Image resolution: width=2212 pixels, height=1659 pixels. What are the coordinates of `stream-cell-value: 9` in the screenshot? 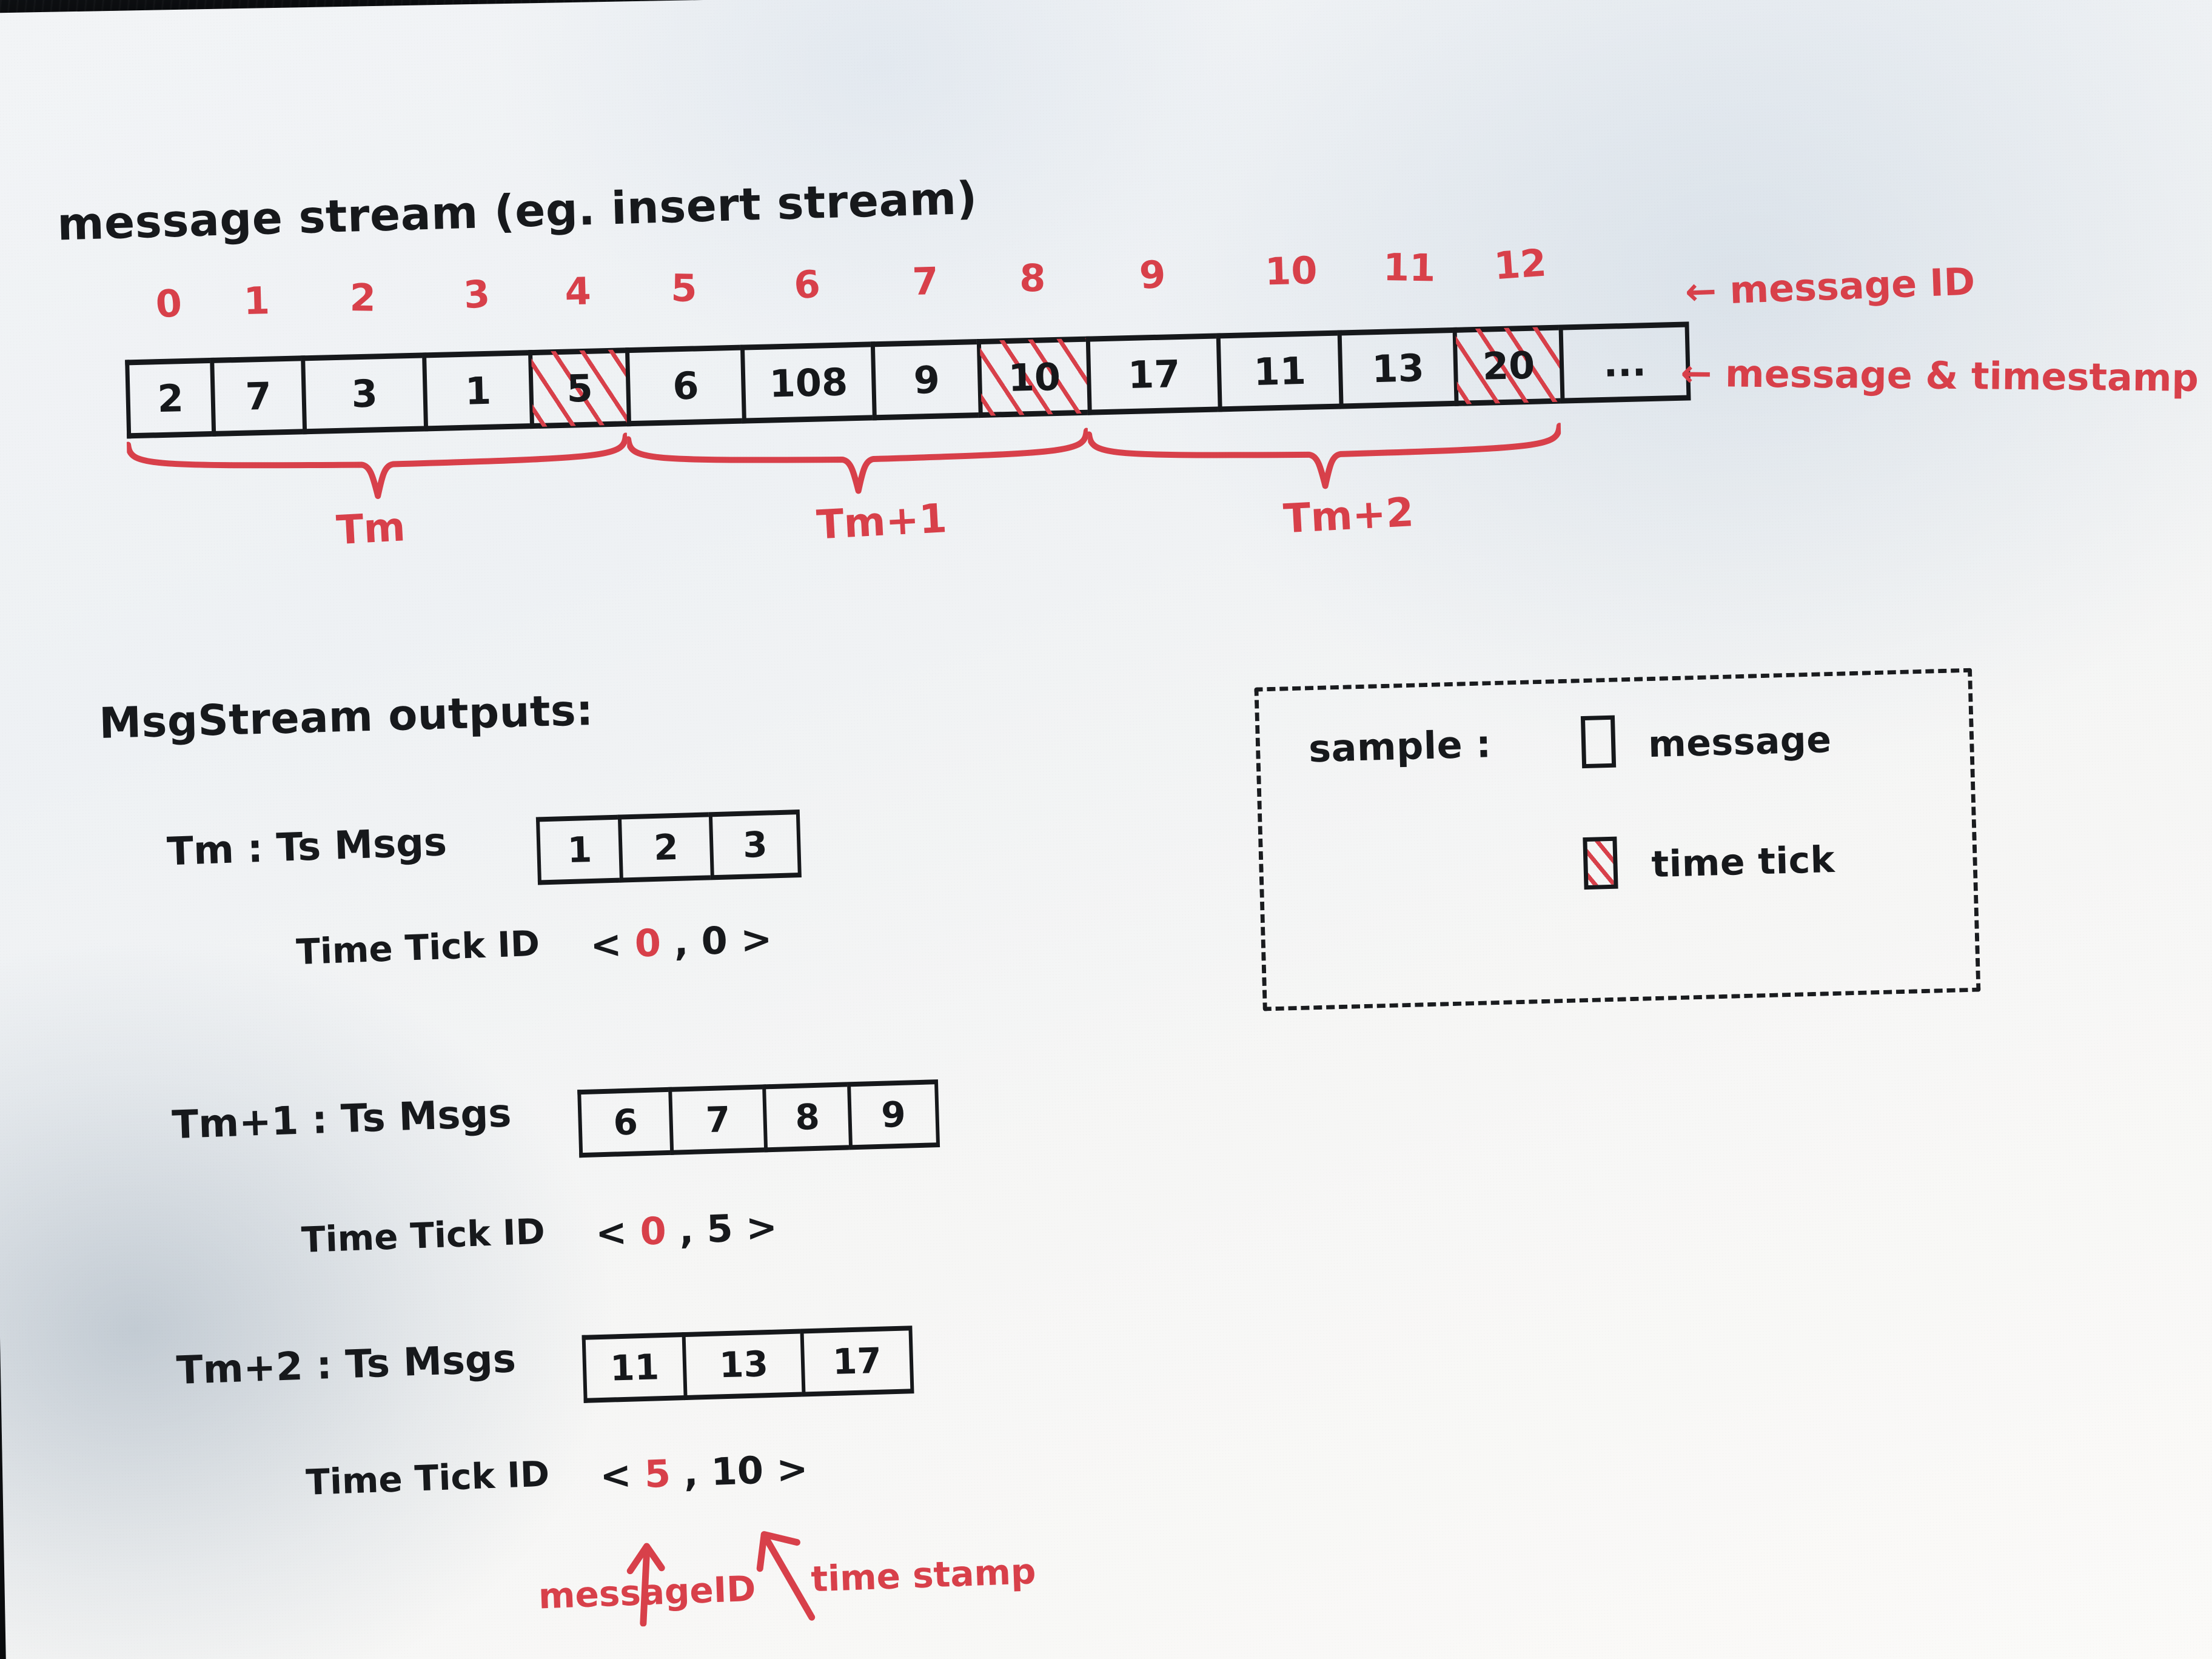 It's located at (927, 380).